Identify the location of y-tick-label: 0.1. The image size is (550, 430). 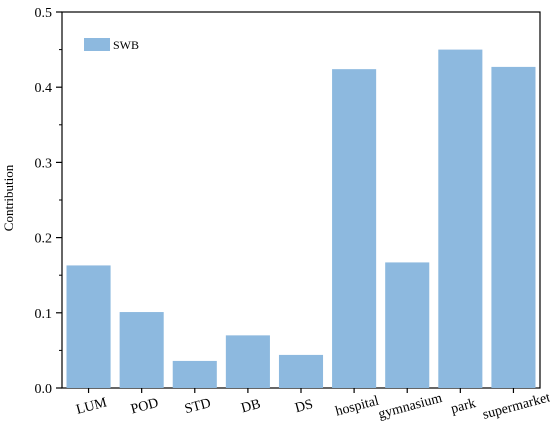
(44, 314).